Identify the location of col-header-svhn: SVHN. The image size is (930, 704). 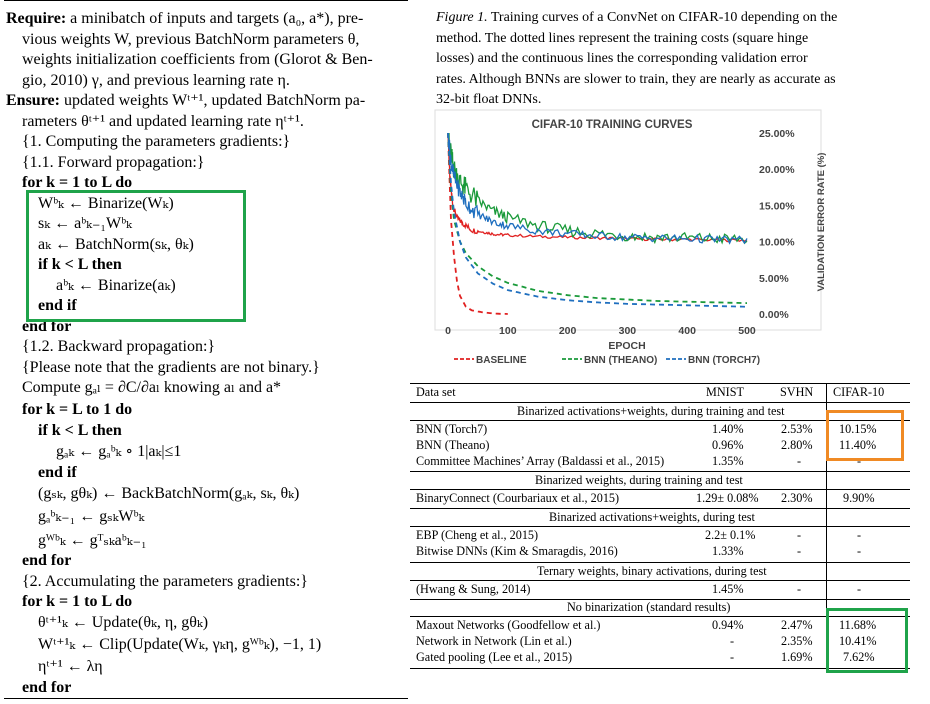
(797, 392).